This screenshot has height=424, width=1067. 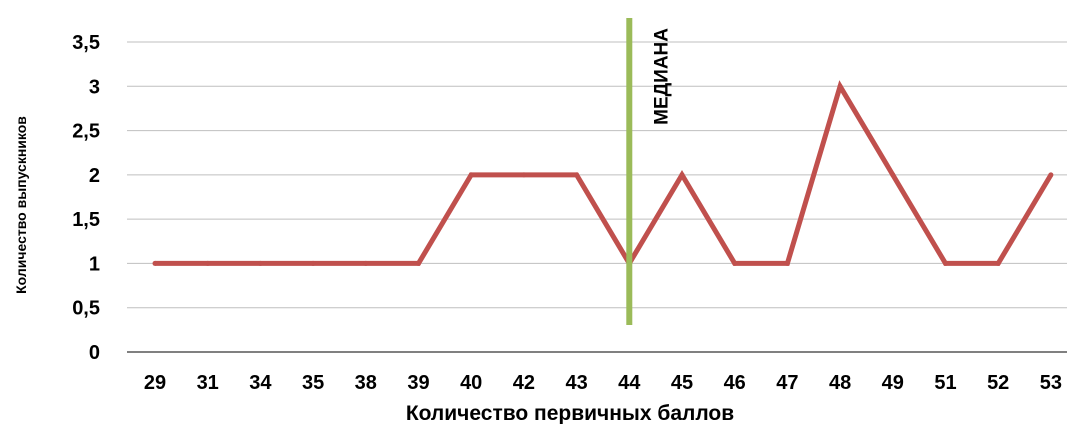 What do you see at coordinates (94, 264) in the screenshot?
I see `y-tick-label: 1` at bounding box center [94, 264].